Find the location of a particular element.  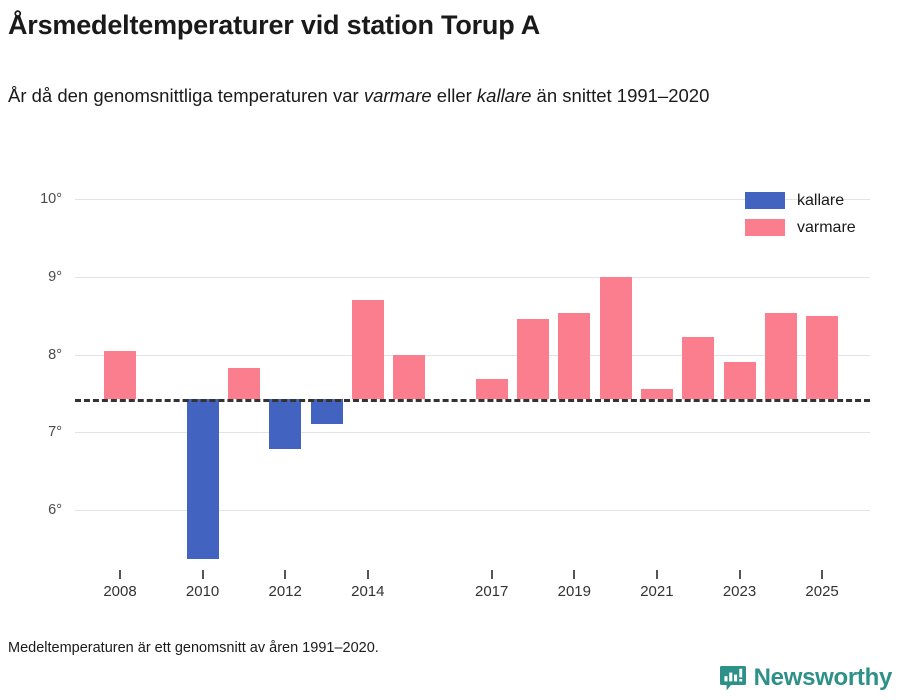

subtitle-text-3: än snittet 1991–2020 is located at coordinates (620, 95).